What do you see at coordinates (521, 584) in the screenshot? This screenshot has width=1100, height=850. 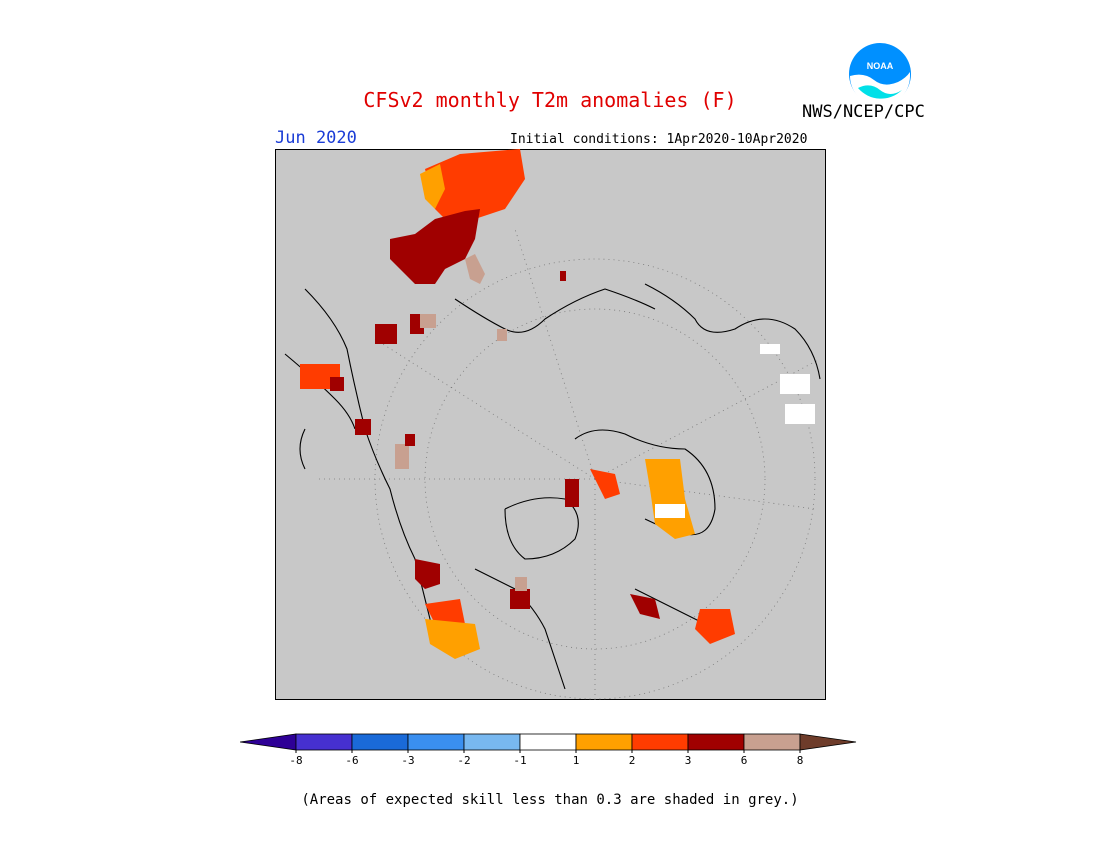 I see `anomaly-region-gulf-b` at bounding box center [521, 584].